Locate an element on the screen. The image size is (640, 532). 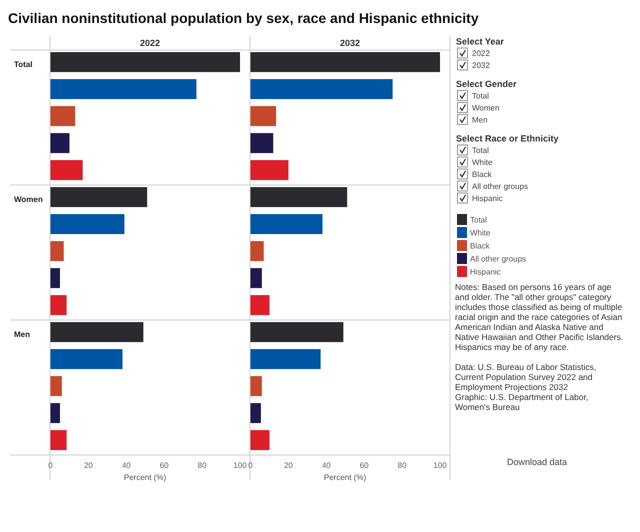
legend-label: Hispanic is located at coordinates (485, 272).